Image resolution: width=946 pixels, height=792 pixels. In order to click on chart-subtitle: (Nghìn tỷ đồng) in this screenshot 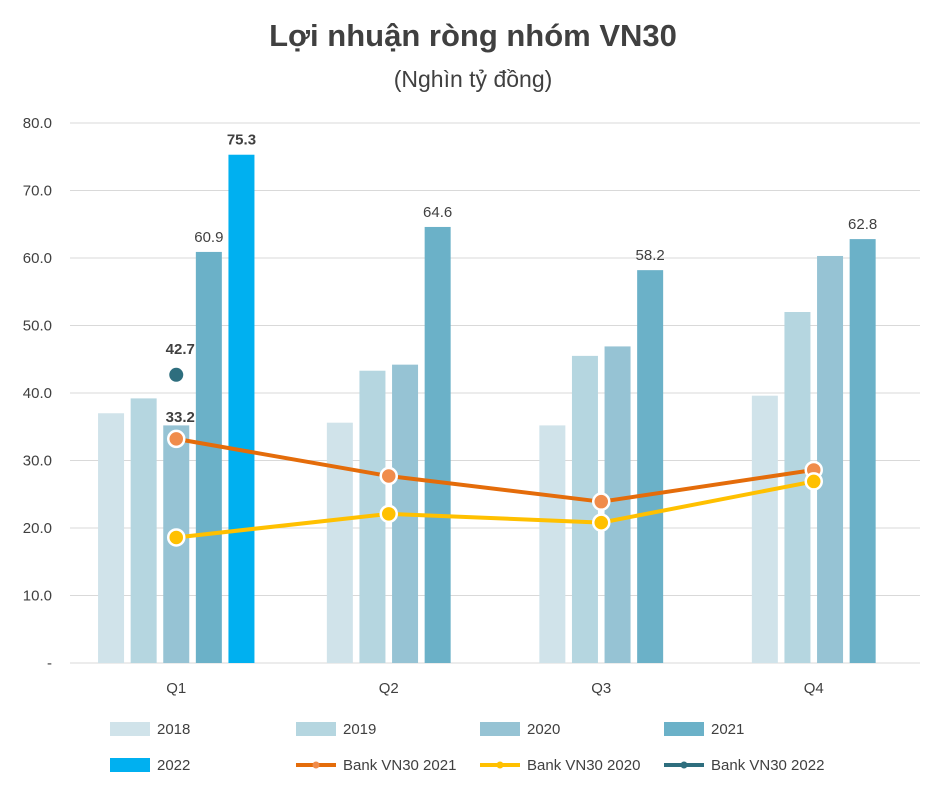, I will do `click(473, 79)`.